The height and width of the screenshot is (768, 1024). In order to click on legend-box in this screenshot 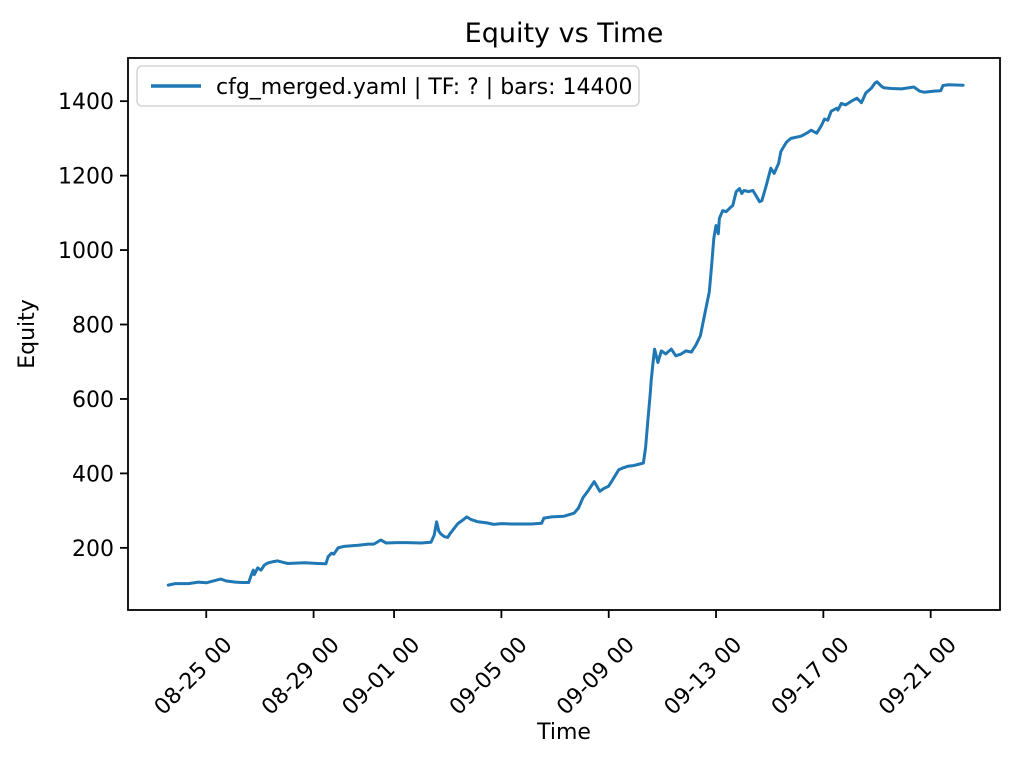, I will do `click(388, 86)`.